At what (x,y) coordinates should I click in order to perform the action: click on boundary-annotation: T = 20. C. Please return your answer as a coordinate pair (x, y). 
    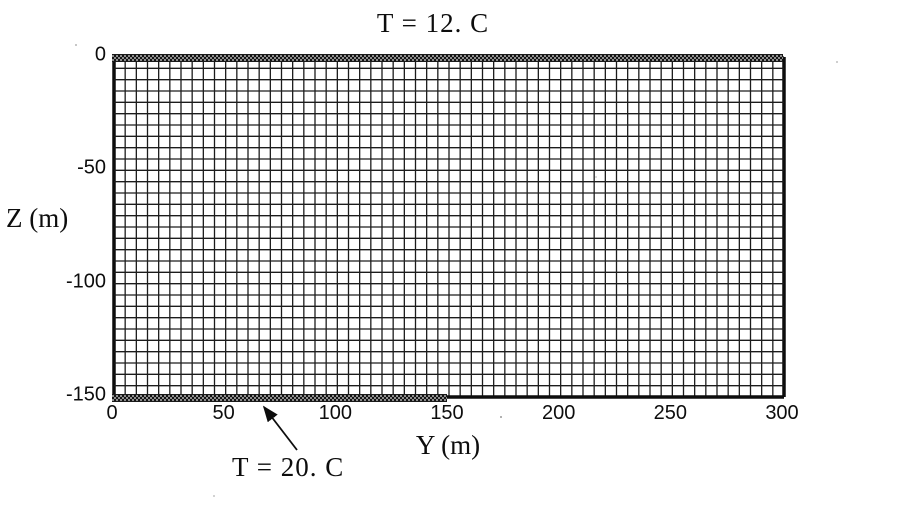
    Looking at the image, I should click on (288, 467).